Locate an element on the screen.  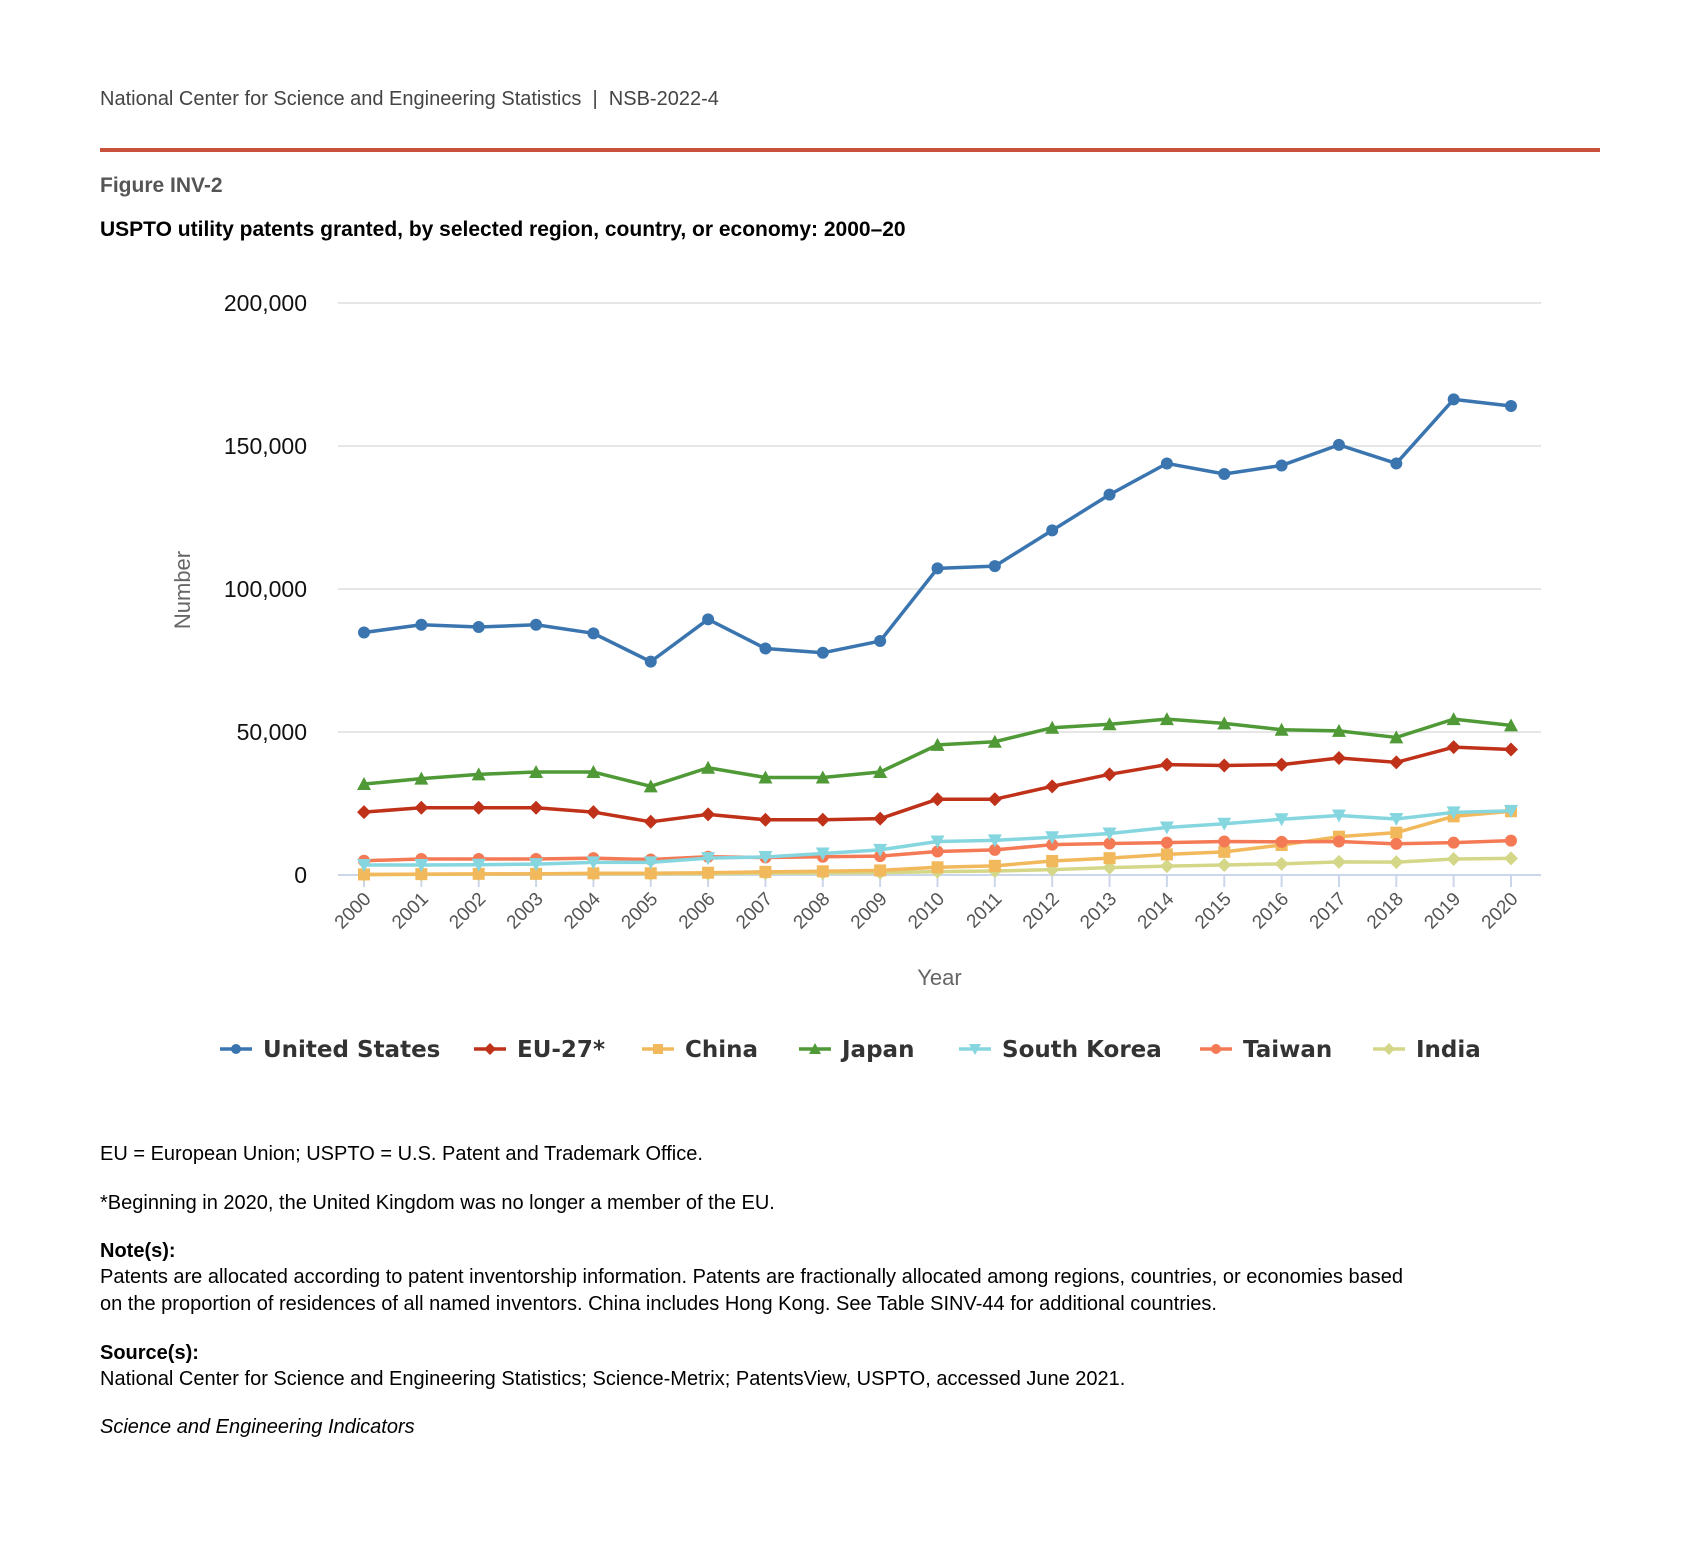
x-tick-label: 2012 is located at coordinates (1041, 911).